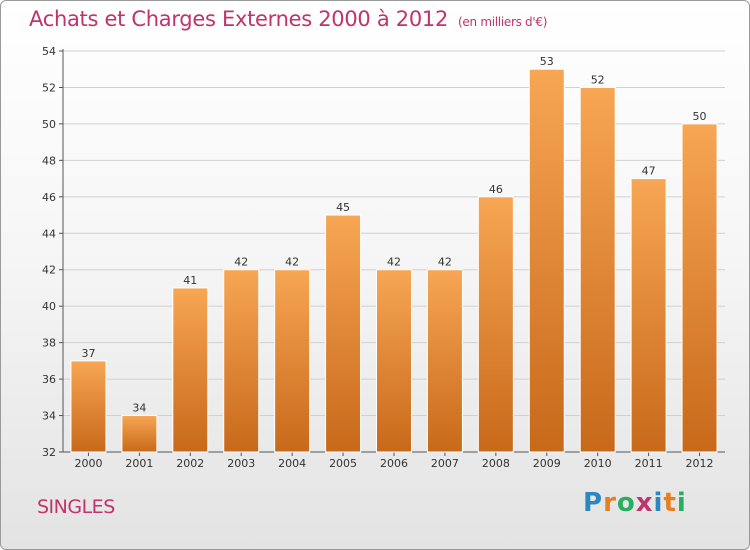 The height and width of the screenshot is (550, 750). I want to click on logo-letter: x, so click(644, 503).